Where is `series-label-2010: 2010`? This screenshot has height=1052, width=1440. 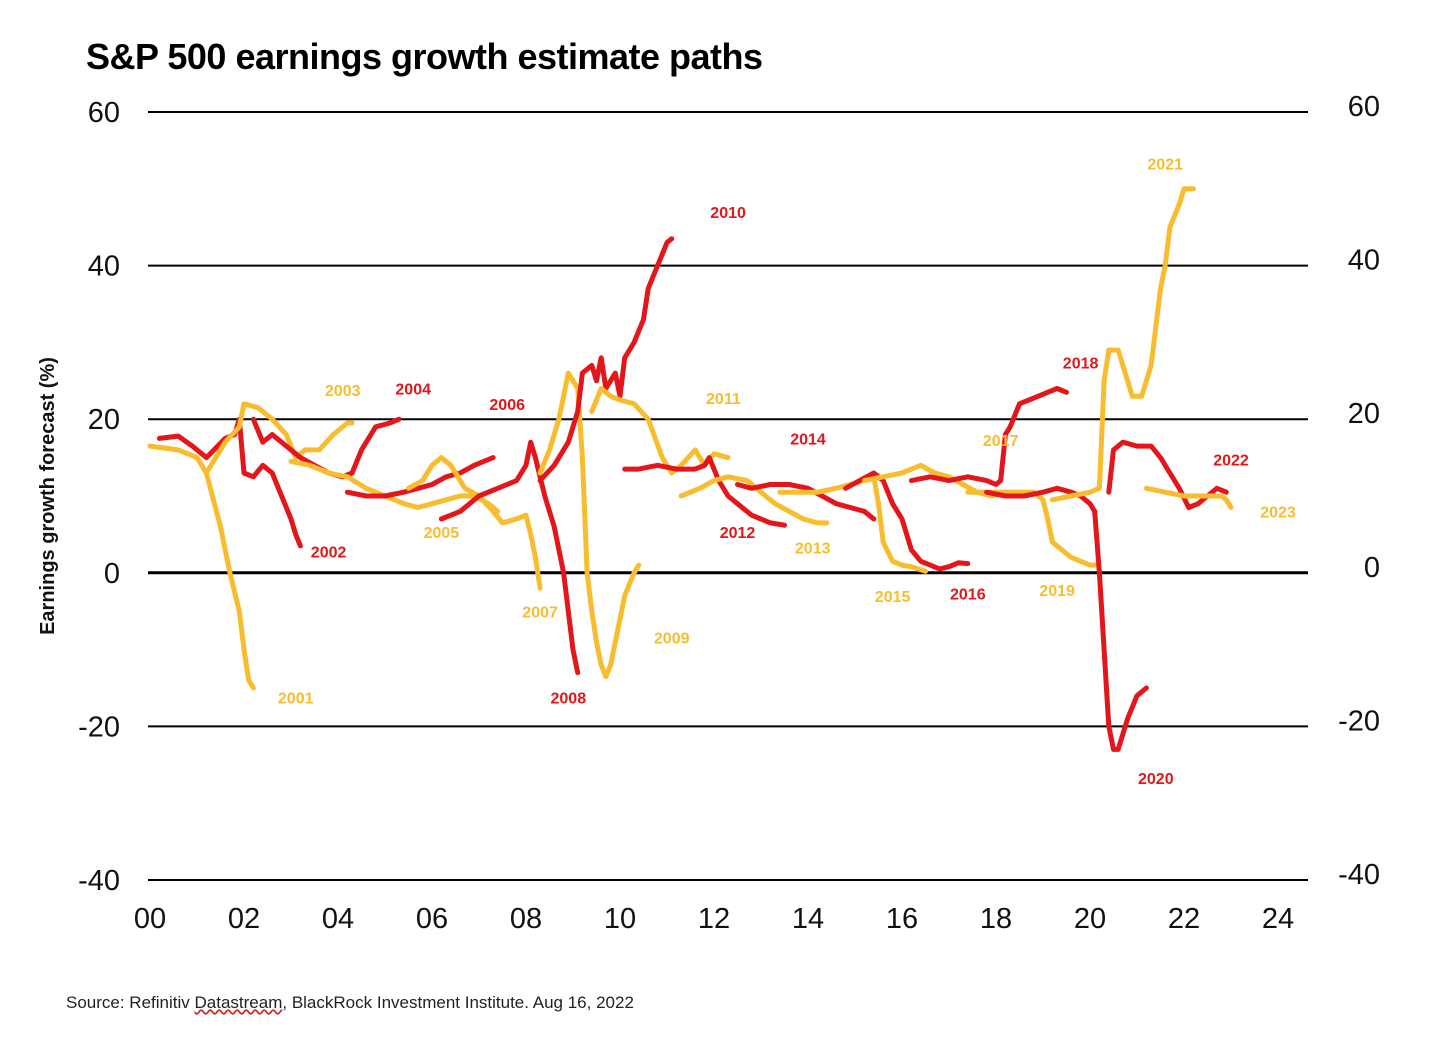
series-label-2010: 2010 is located at coordinates (728, 213).